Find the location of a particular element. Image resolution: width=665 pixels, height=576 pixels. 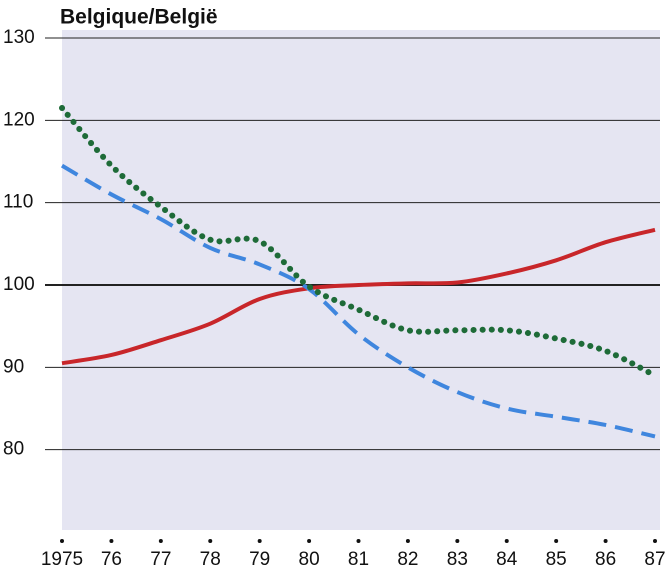

x-tick-label: 80 is located at coordinates (309, 559).